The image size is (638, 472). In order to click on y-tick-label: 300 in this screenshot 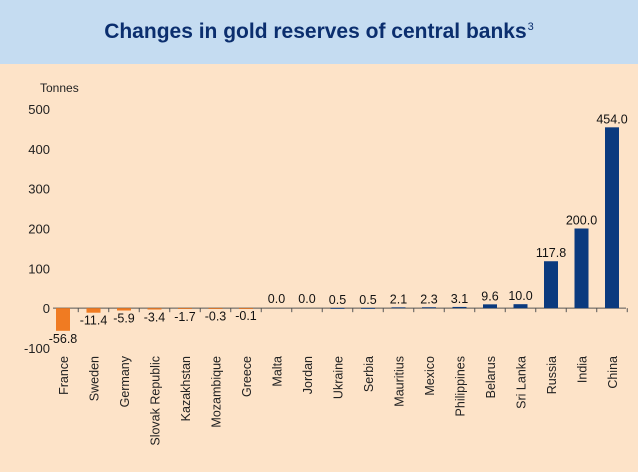, I will do `click(39, 189)`.